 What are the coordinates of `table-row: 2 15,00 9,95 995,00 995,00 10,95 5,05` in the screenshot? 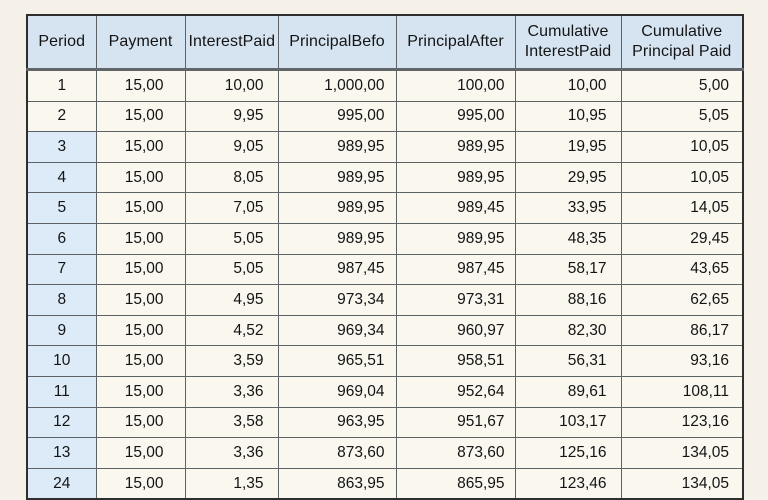 It's located at (385, 116).